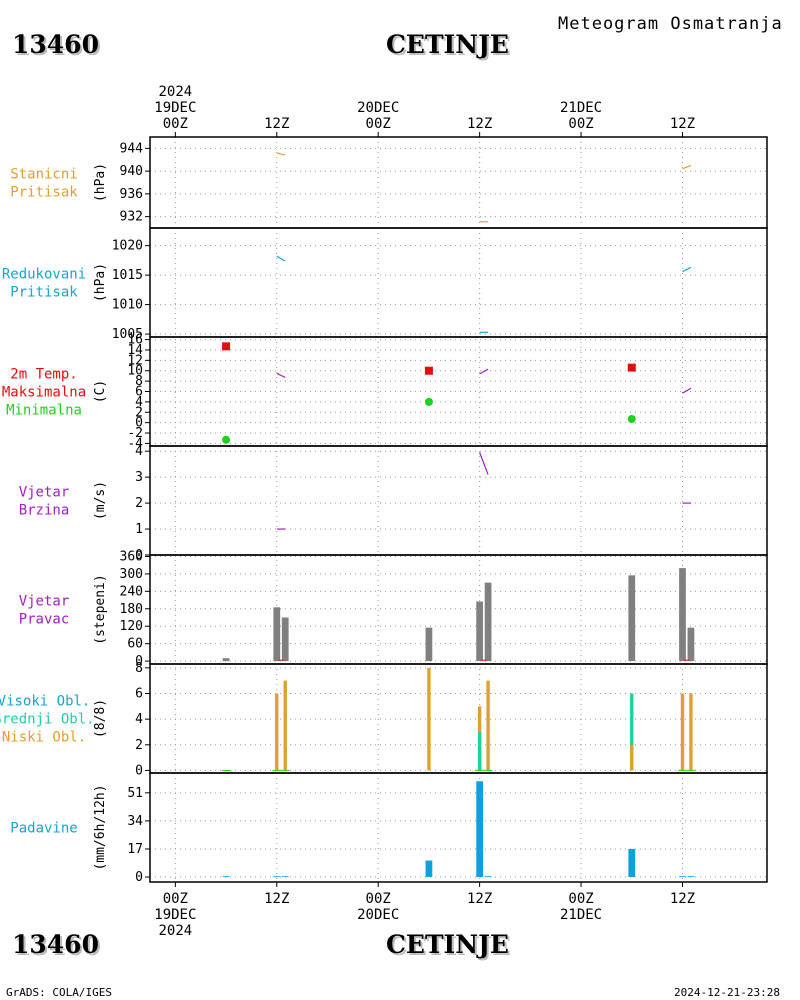 The image size is (800, 1000). I want to click on oblaci-label-2: Niski Obl., so click(44, 738).